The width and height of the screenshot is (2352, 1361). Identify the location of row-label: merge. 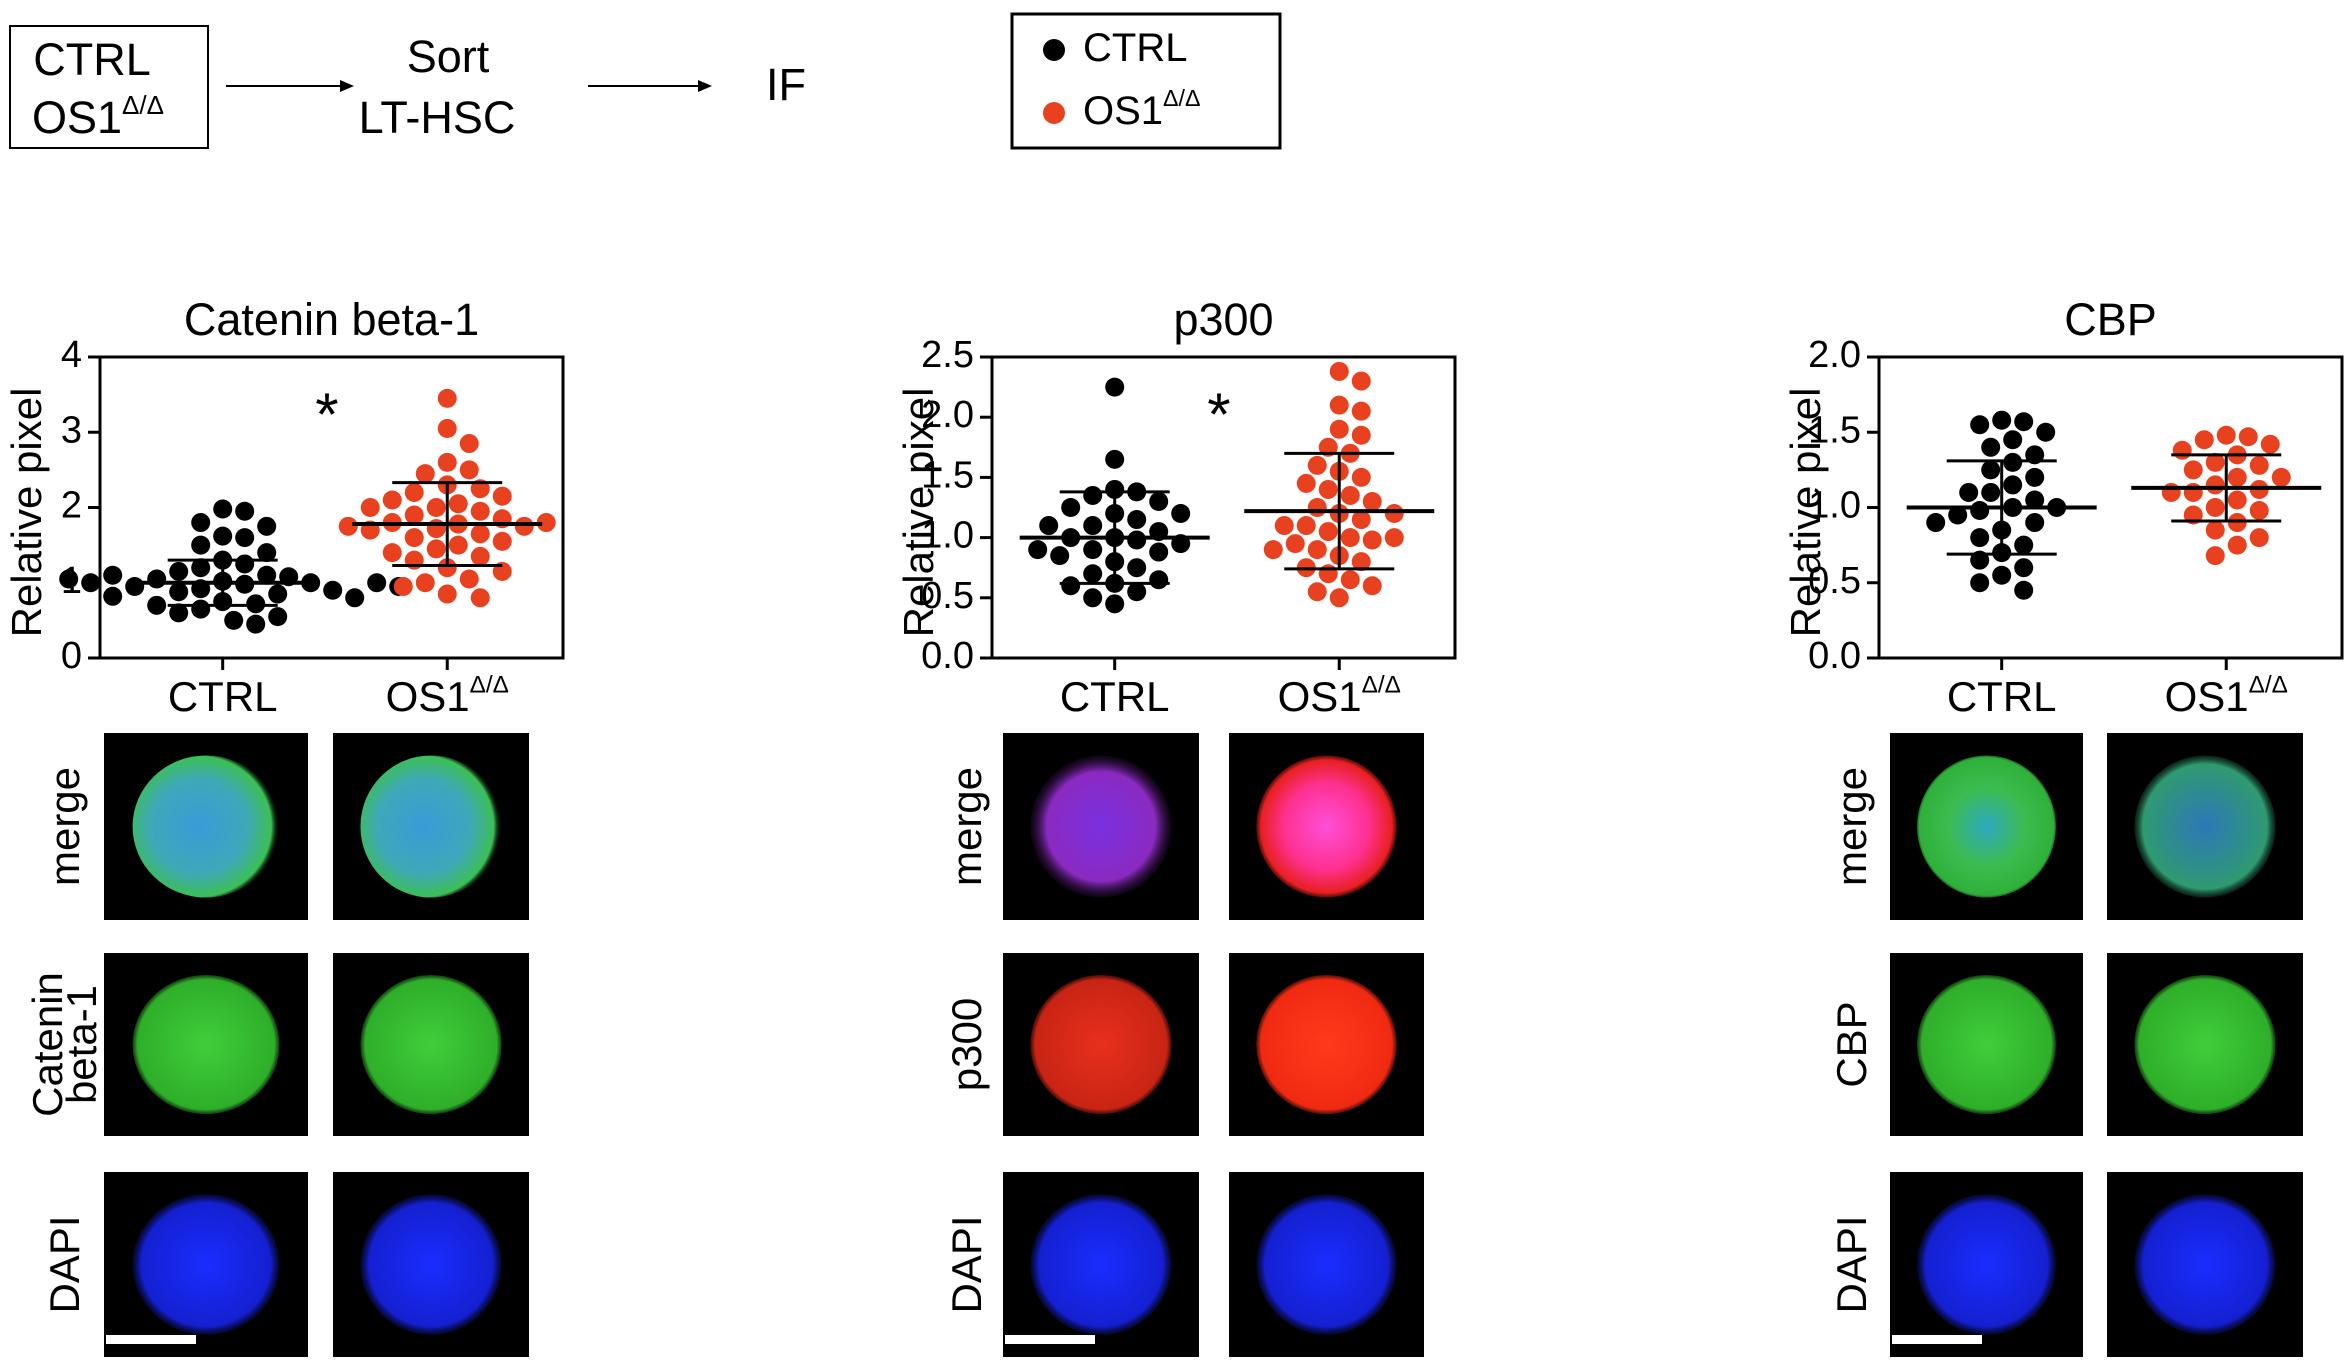
(1851, 826).